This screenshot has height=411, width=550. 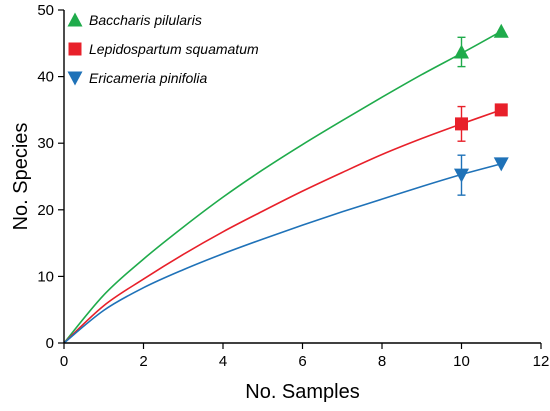 What do you see at coordinates (21, 177) in the screenshot?
I see `y-axis-title: No. Species` at bounding box center [21, 177].